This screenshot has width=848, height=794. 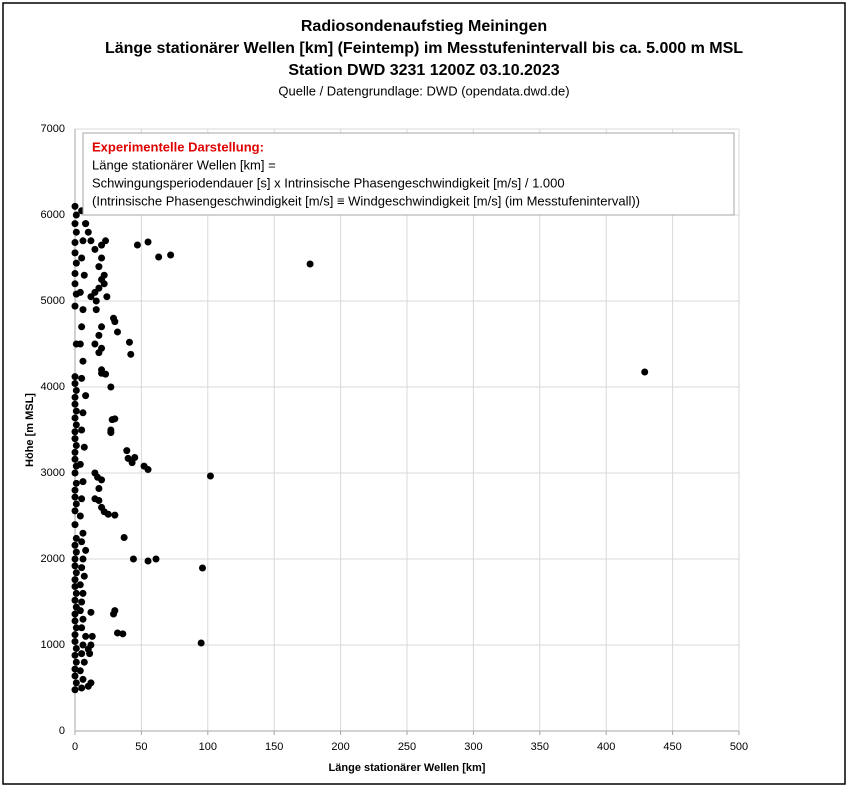 I want to click on y-axis-label: Höhe [m MSL], so click(x=30, y=430).